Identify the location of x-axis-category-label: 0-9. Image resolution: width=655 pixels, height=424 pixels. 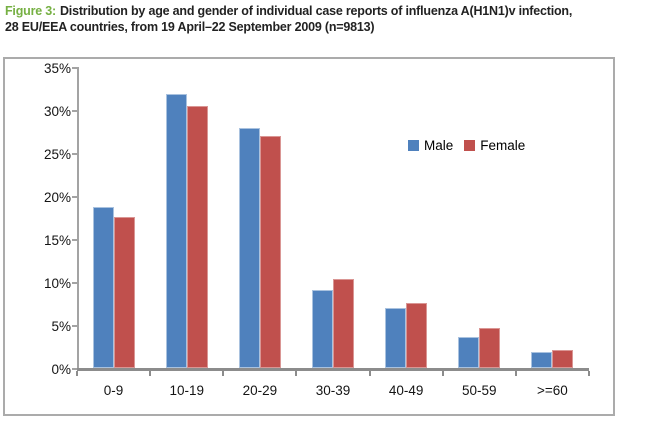
(113, 390).